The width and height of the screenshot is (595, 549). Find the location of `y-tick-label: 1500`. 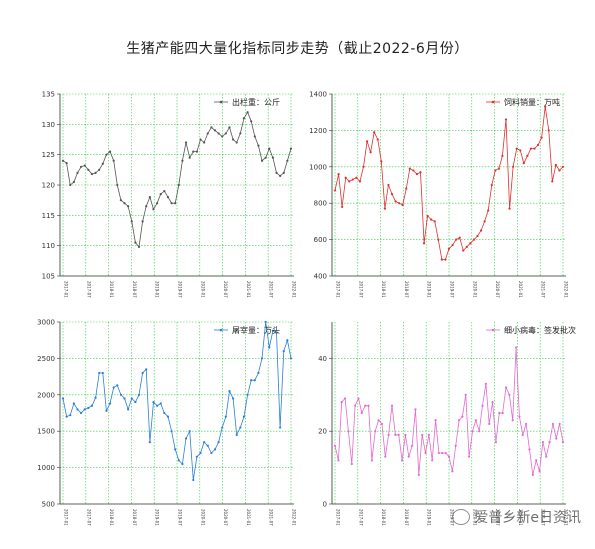

y-tick-label: 1500 is located at coordinates (46, 432).